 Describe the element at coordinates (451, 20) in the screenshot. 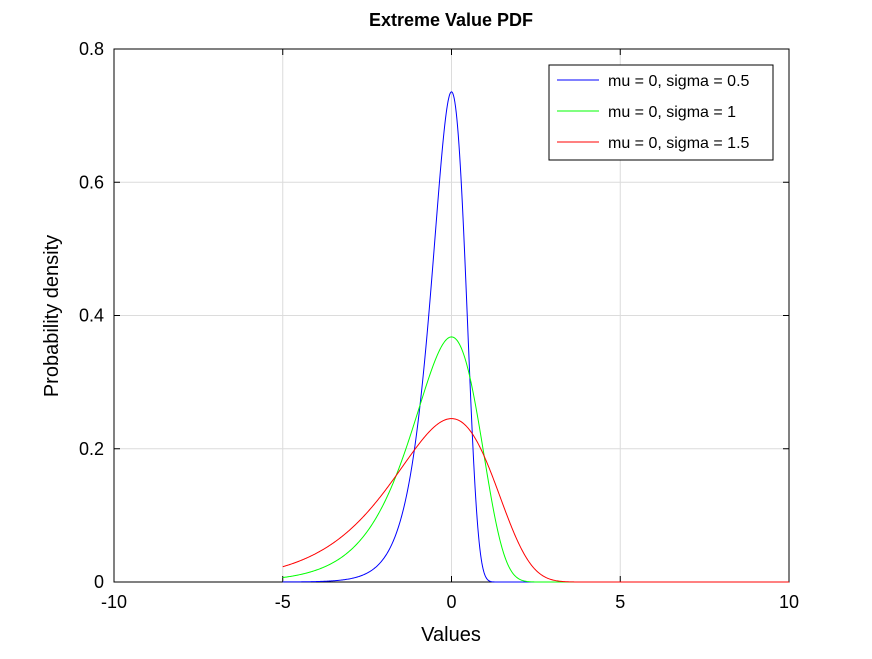

I see `chart-title: Extreme Value PDF` at that location.